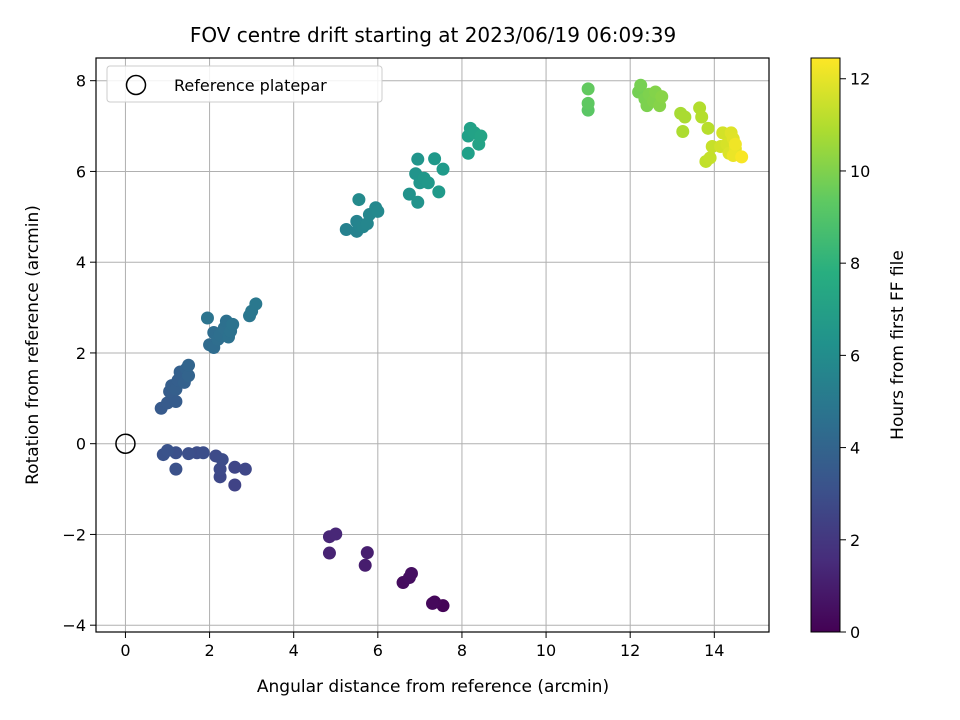 Image resolution: width=960 pixels, height=720 pixels. What do you see at coordinates (630, 650) in the screenshot?
I see `x-tick-label: 12` at bounding box center [630, 650].